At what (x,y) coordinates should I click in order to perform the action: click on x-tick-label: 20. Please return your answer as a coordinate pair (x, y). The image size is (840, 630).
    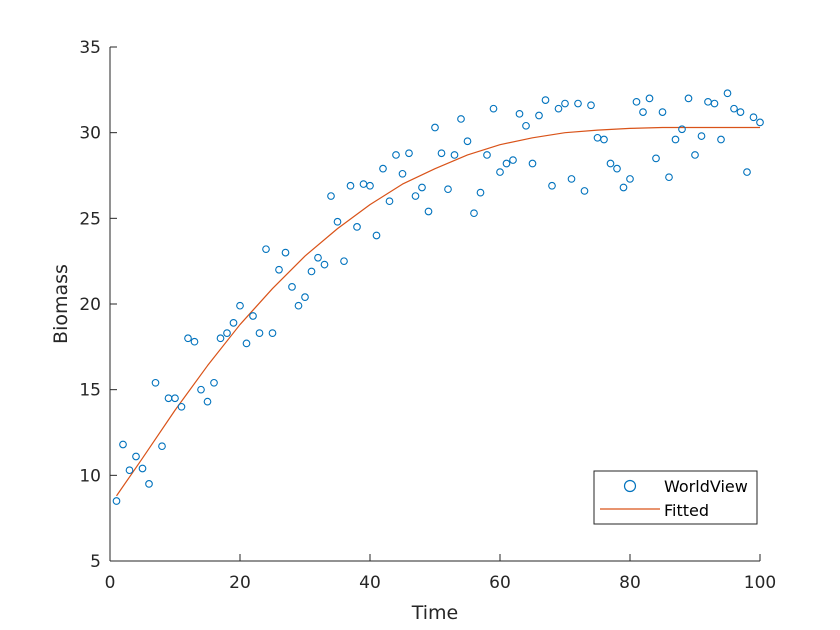
    Looking at the image, I should click on (240, 583).